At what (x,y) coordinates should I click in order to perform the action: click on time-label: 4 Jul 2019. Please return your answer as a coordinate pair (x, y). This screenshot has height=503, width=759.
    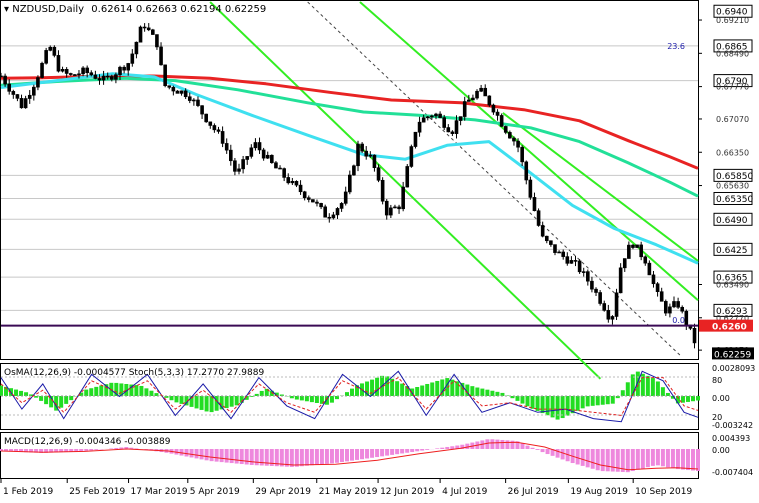
    Looking at the image, I should click on (464, 492).